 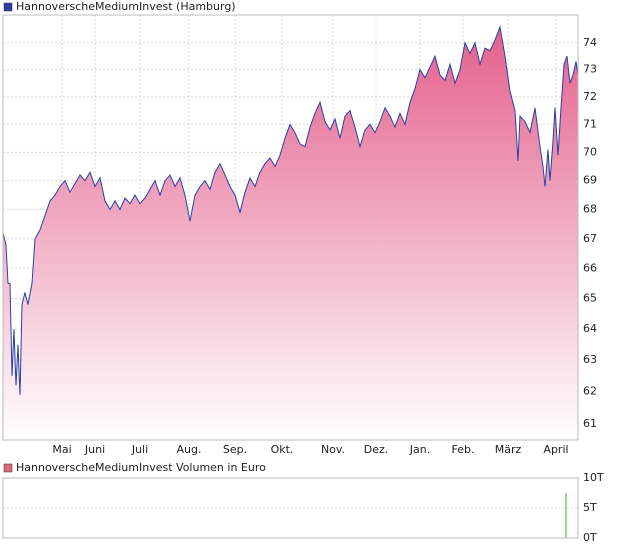 What do you see at coordinates (566, 515) in the screenshot?
I see `volume-bar` at bounding box center [566, 515].